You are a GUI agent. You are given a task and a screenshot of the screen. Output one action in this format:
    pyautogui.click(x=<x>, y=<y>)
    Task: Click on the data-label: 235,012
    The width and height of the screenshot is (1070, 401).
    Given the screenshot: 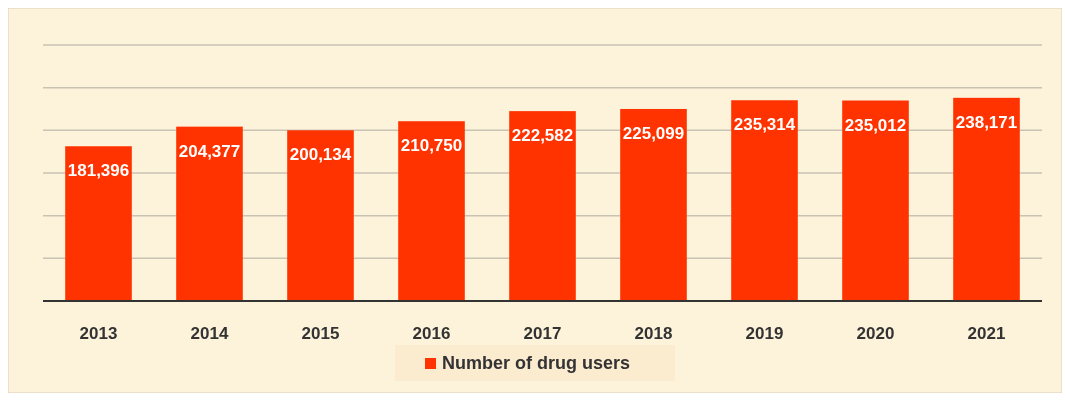 What is the action you would take?
    pyautogui.click(x=875, y=125)
    